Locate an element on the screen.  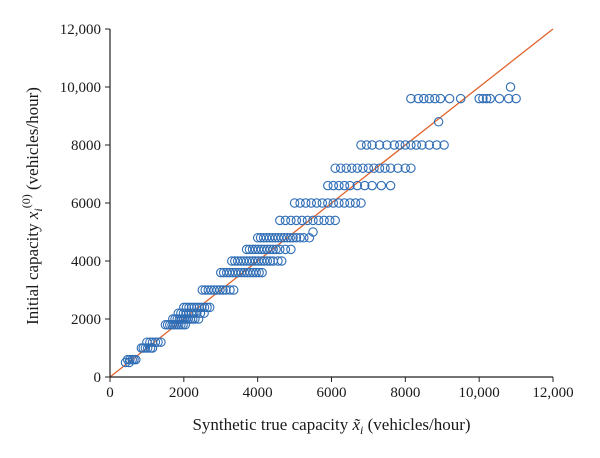
y-tick-label: 10,000 is located at coordinates (80, 88).